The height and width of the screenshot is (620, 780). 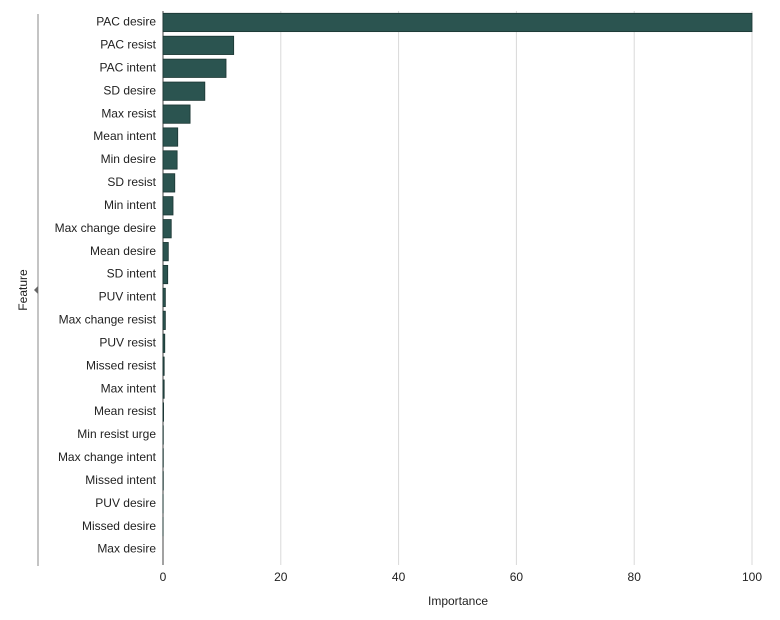 What do you see at coordinates (121, 365) in the screenshot?
I see `y-tick-label: Missed resist` at bounding box center [121, 365].